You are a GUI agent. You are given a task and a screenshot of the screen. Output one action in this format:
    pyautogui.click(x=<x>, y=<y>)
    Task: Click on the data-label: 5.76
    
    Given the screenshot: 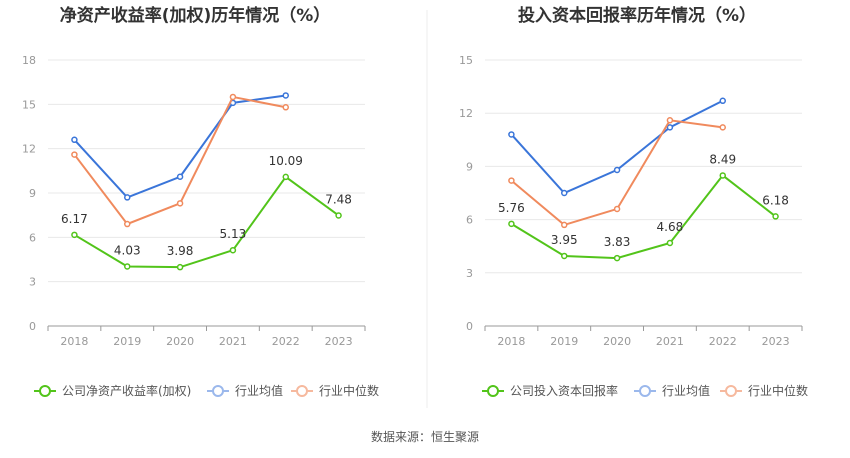 What is the action you would take?
    pyautogui.click(x=511, y=208)
    